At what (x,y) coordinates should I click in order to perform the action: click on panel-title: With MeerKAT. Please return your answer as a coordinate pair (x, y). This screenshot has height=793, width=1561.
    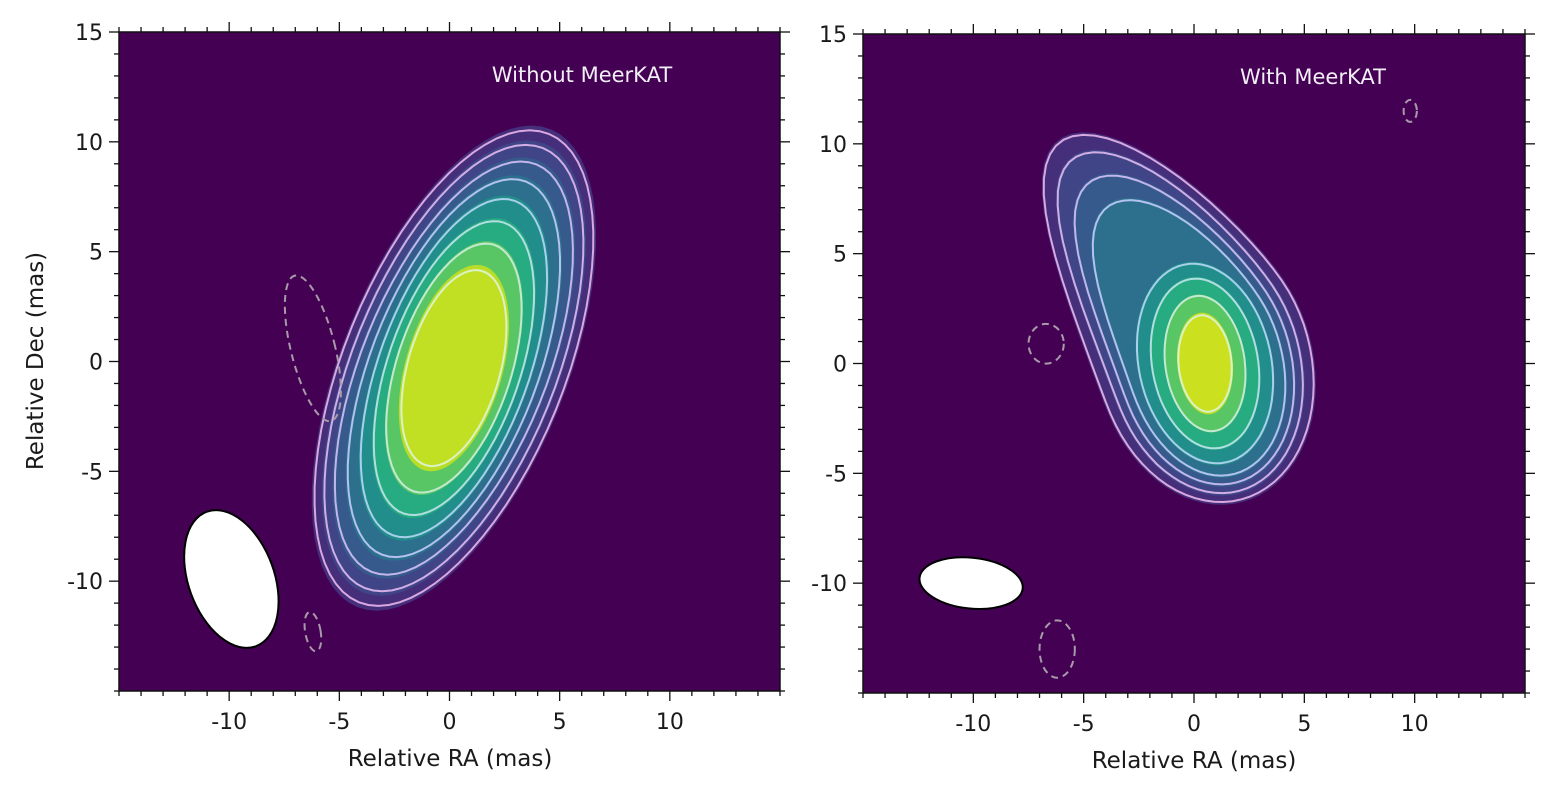
    Looking at the image, I should click on (1313, 77).